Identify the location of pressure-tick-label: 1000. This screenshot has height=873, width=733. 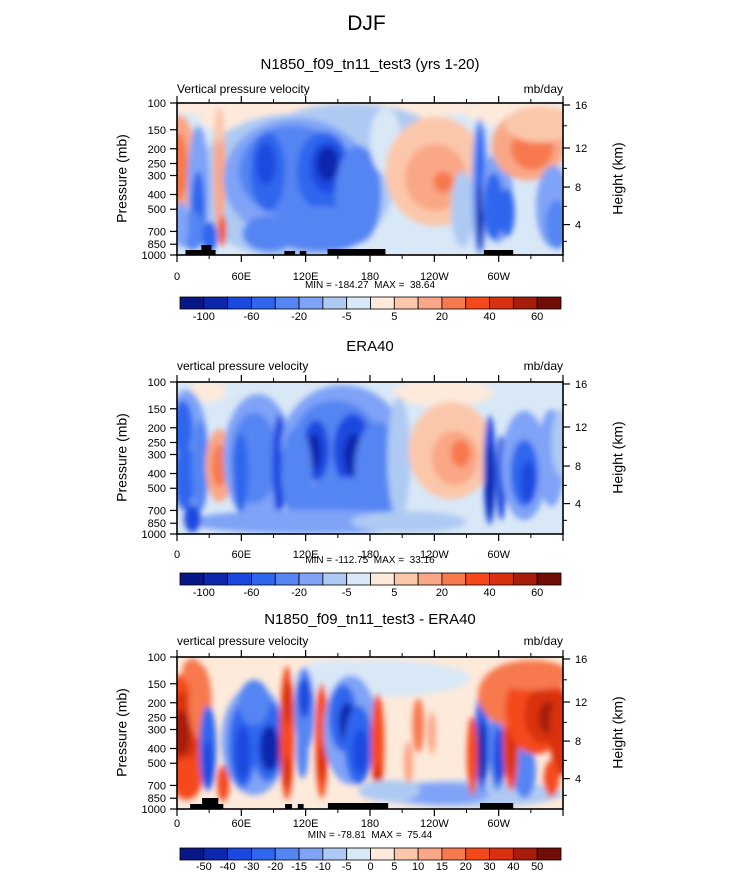
(154, 810).